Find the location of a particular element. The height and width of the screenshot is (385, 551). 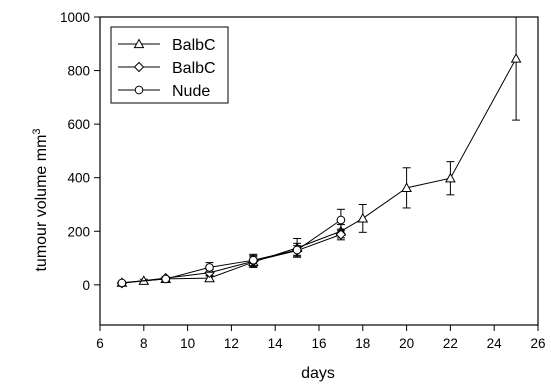

x-tick-label: 8 is located at coordinates (144, 343).